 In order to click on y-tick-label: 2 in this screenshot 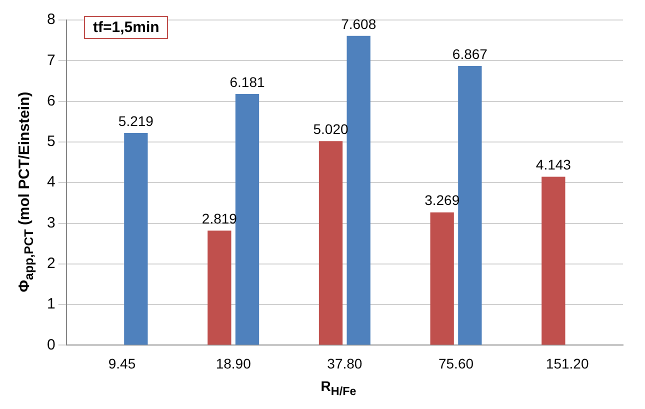, I will do `click(51, 263)`.